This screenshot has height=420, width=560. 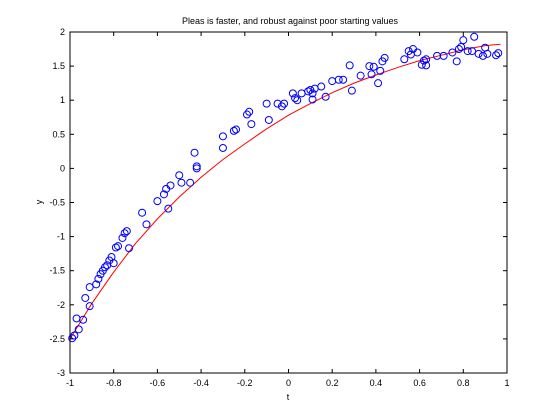 I want to click on y-tick-label: -1.5, so click(x=57, y=271).